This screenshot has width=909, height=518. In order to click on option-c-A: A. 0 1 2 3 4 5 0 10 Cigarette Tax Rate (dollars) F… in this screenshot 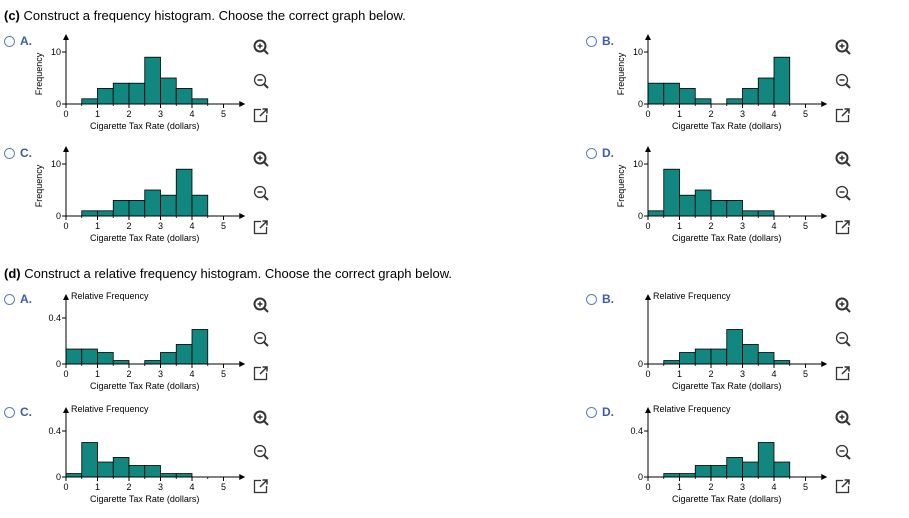, I will do `click(154, 88)`.